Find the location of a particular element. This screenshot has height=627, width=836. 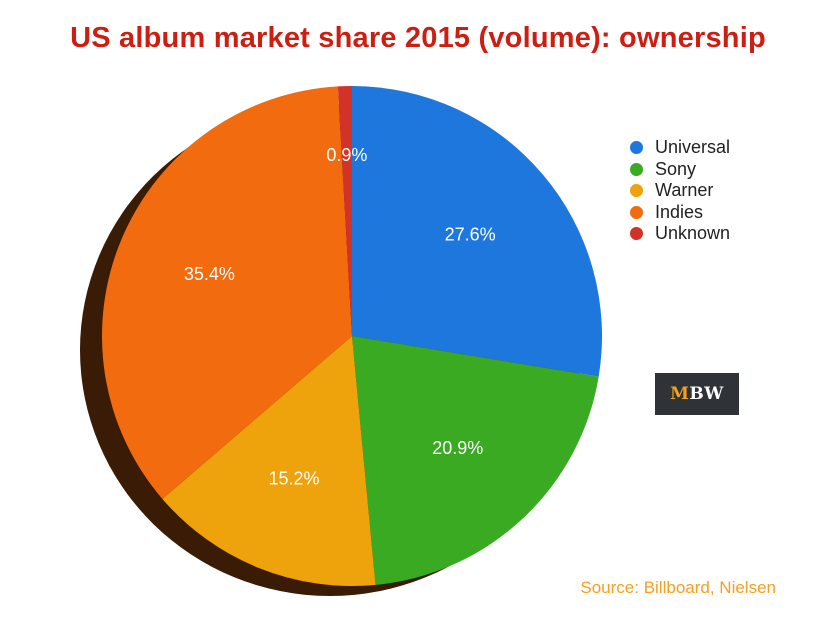

pie-slice-universal is located at coordinates (477, 231).